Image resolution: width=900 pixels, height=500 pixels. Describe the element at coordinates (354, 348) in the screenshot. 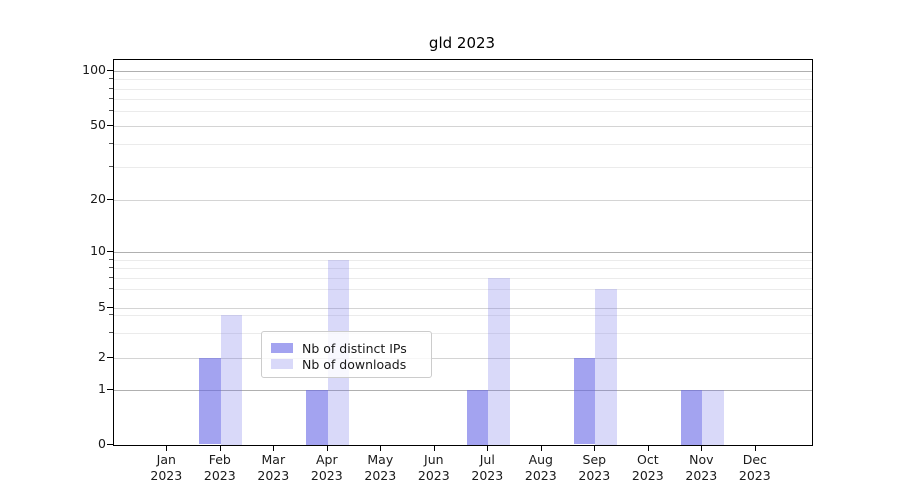

I see `legend-label-distinct-ips: Nb of distinct IPs` at that location.